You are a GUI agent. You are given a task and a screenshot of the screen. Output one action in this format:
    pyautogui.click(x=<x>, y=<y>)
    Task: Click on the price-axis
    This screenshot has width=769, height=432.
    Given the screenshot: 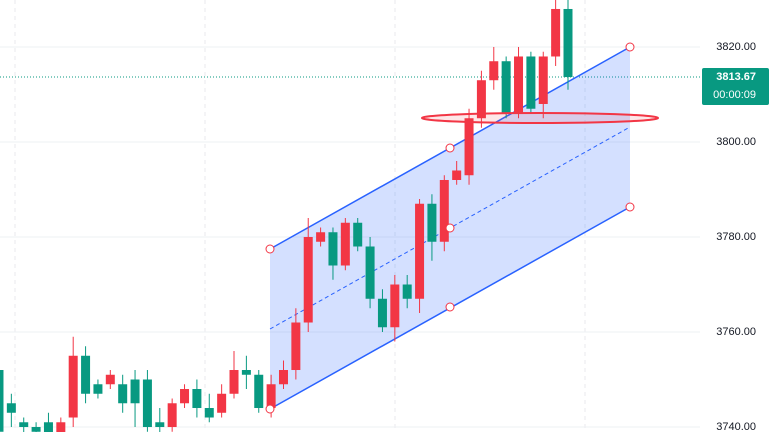 What is the action you would take?
    pyautogui.click(x=734, y=216)
    